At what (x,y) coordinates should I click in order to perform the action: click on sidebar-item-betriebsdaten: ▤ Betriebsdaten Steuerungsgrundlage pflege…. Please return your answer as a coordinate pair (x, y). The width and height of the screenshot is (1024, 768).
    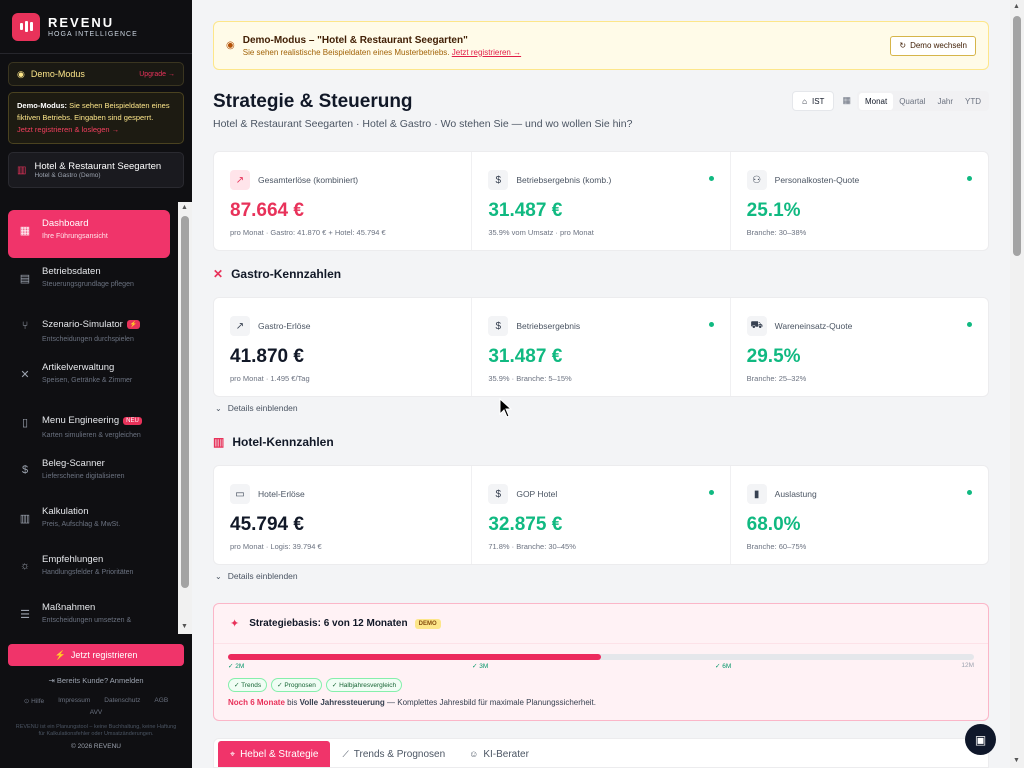
    Looking at the image, I should click on (89, 282).